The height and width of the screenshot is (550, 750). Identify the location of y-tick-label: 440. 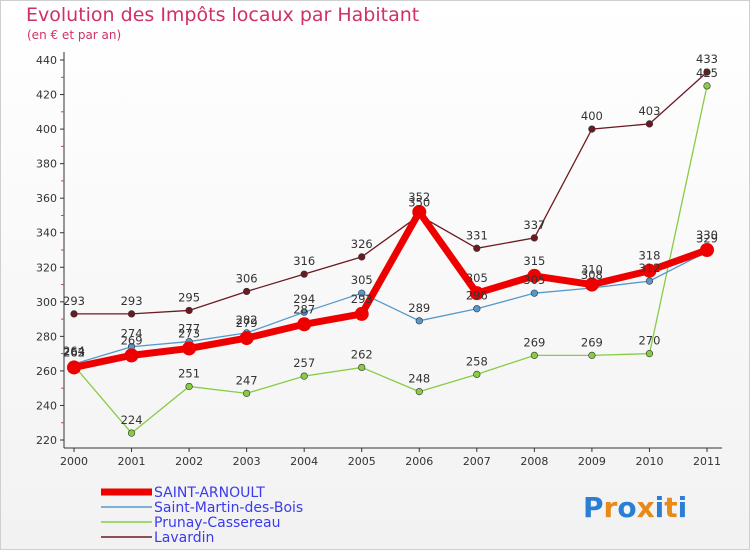
(46, 60).